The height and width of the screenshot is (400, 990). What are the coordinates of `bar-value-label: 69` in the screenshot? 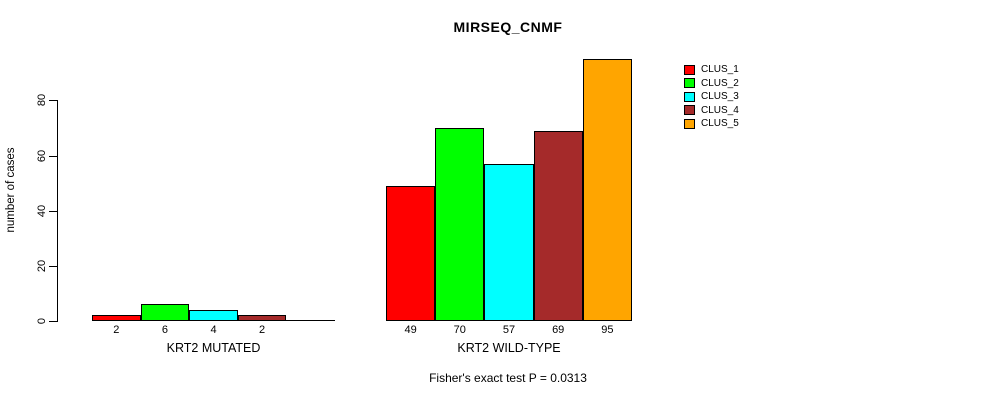 It's located at (558, 330).